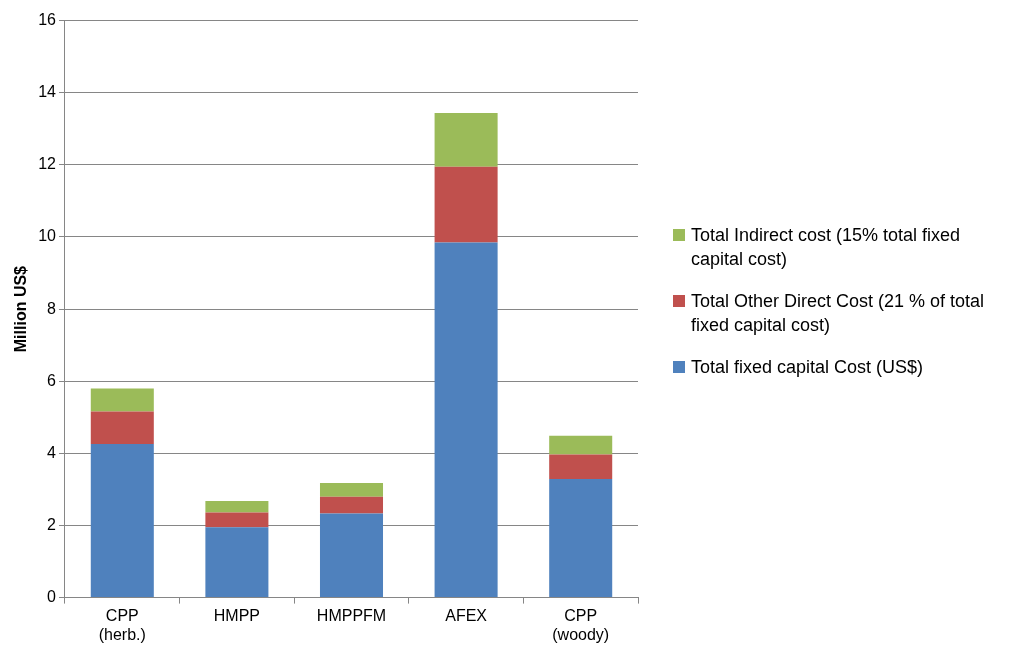  What do you see at coordinates (21, 309) in the screenshot?
I see `y-axis-title: Million US$` at bounding box center [21, 309].